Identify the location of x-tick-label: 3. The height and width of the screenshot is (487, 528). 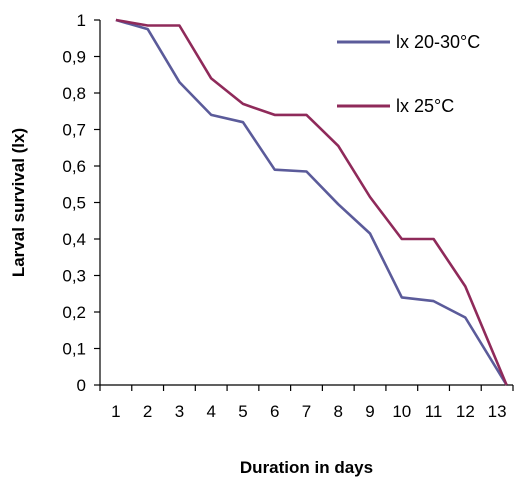
(179, 411).